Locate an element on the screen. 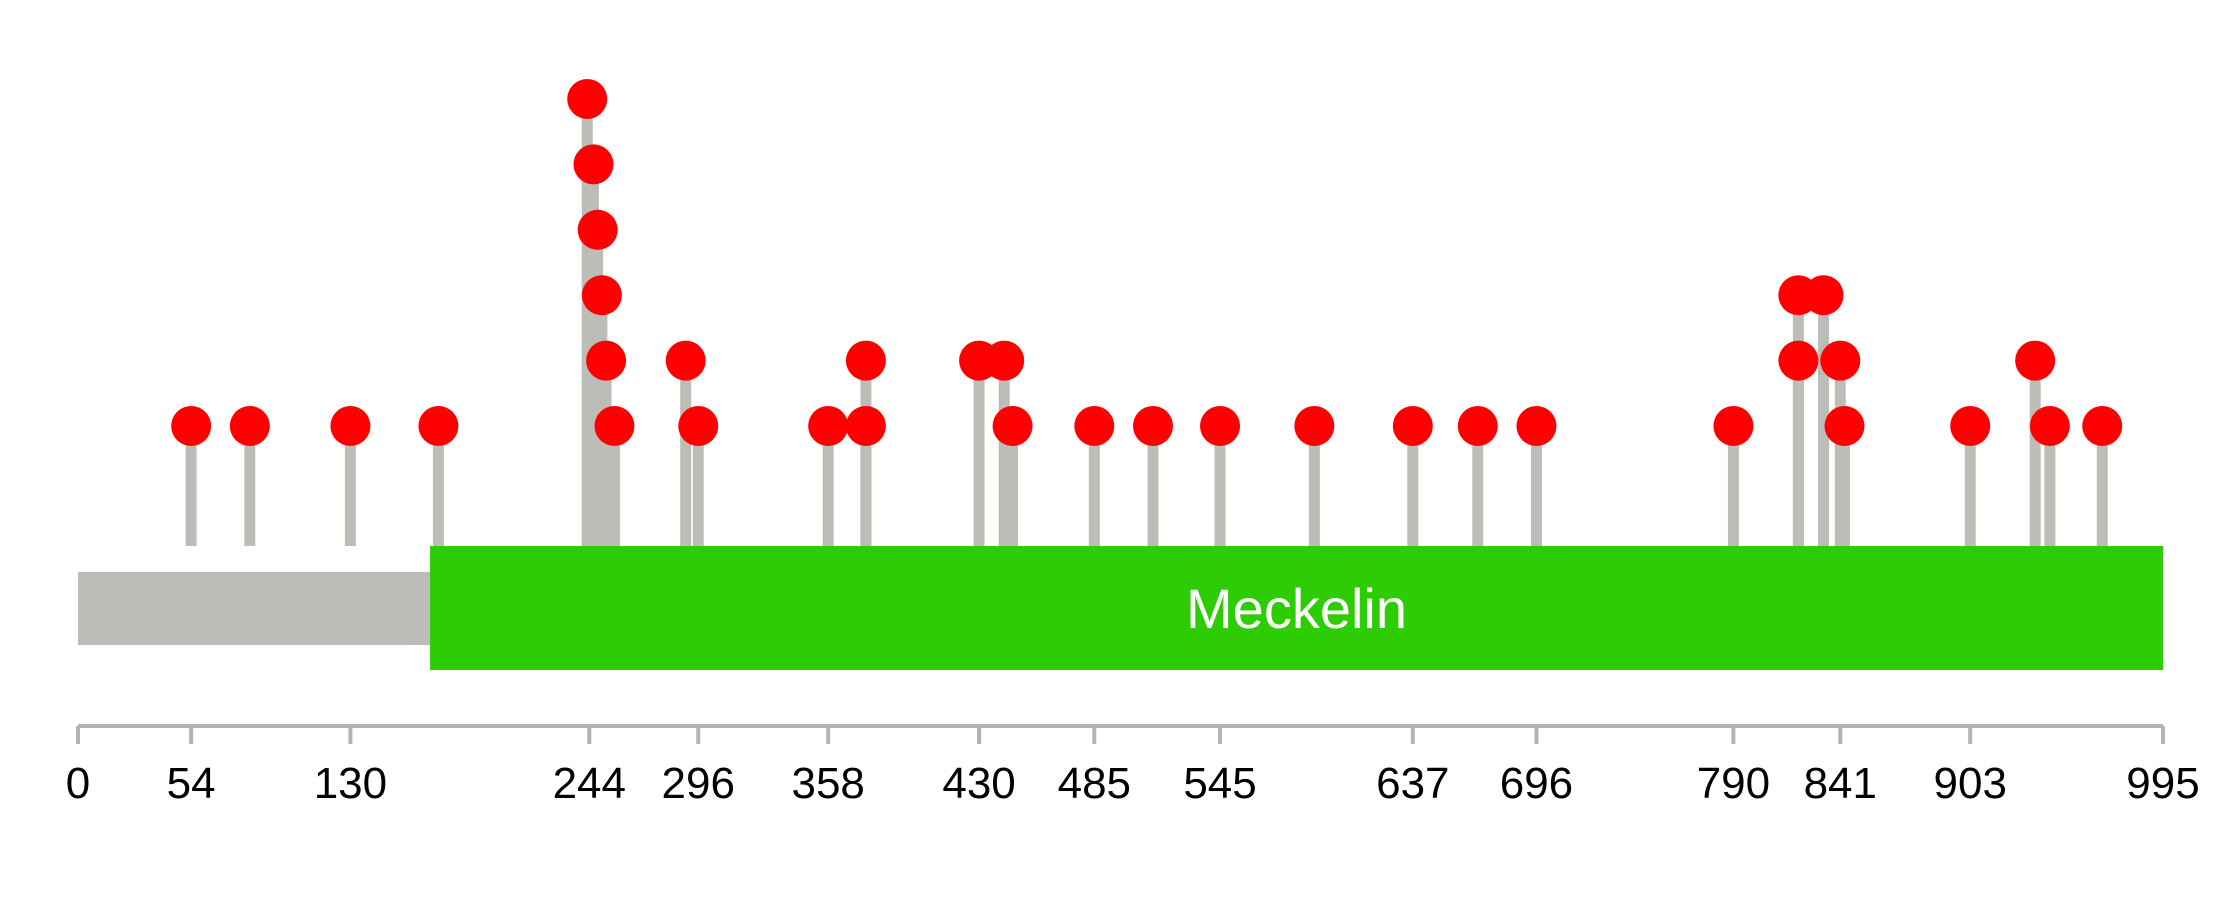 The width and height of the screenshot is (2239, 906). axis-tick-label: 485 is located at coordinates (1094, 783).